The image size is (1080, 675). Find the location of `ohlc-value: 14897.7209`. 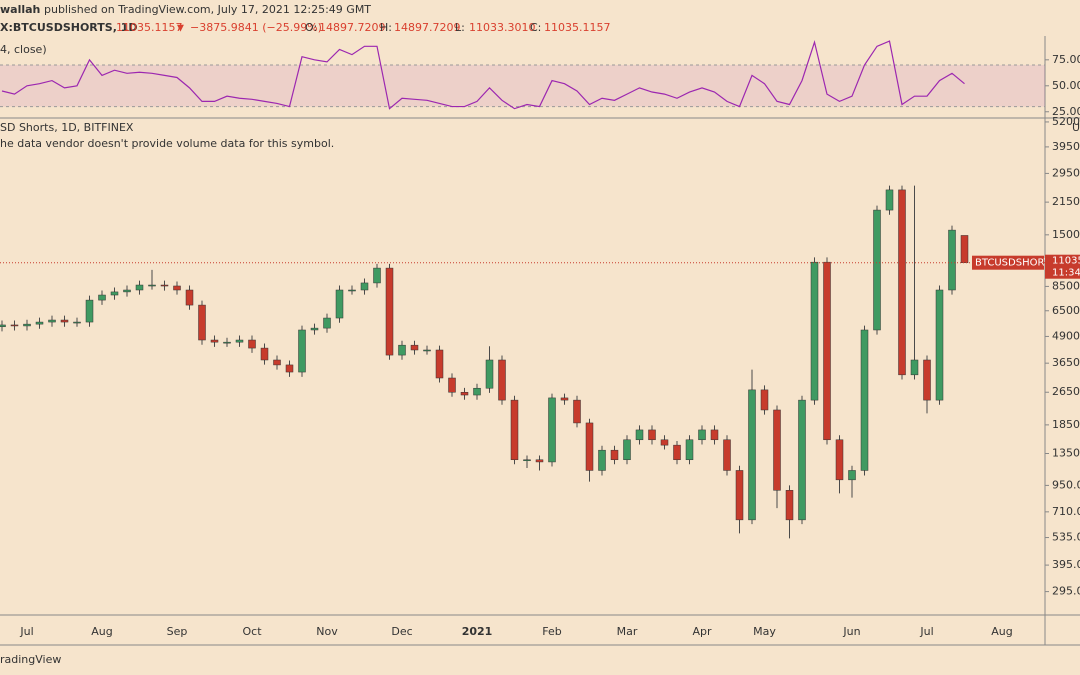

ohlc-value: 14897.7209 is located at coordinates (427, 27).